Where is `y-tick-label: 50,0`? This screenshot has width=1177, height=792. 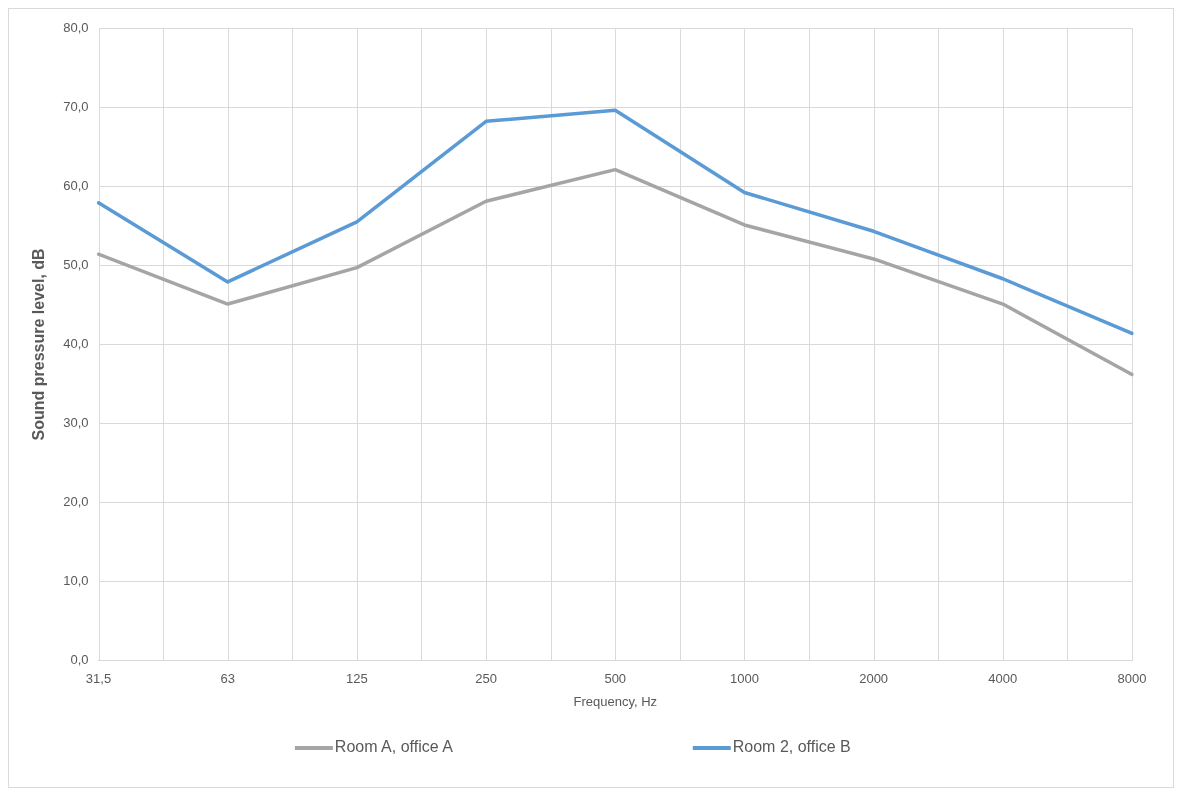
y-tick-label: 50,0 is located at coordinates (76, 264).